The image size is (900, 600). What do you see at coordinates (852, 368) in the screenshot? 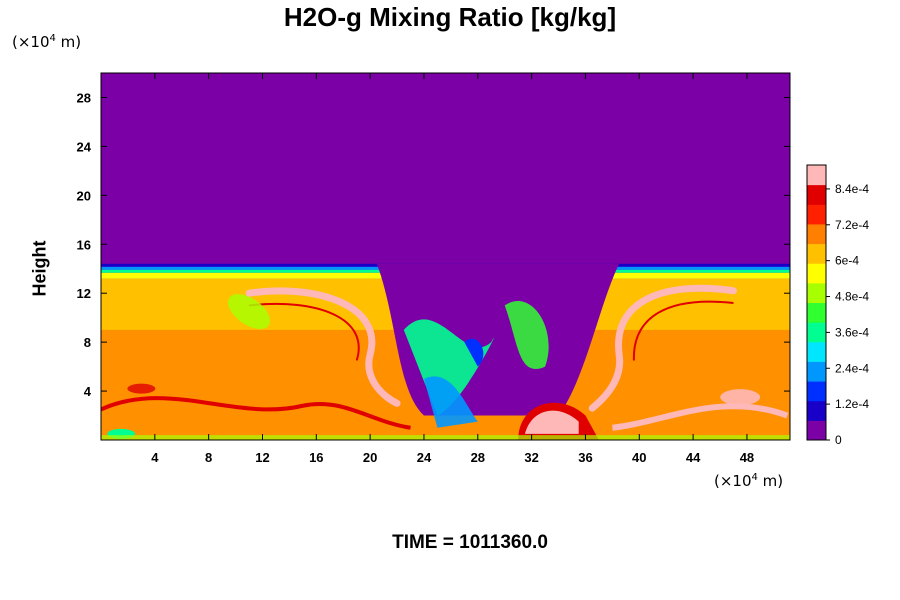
I see `colorbar-label: 2.4e-4` at bounding box center [852, 368].